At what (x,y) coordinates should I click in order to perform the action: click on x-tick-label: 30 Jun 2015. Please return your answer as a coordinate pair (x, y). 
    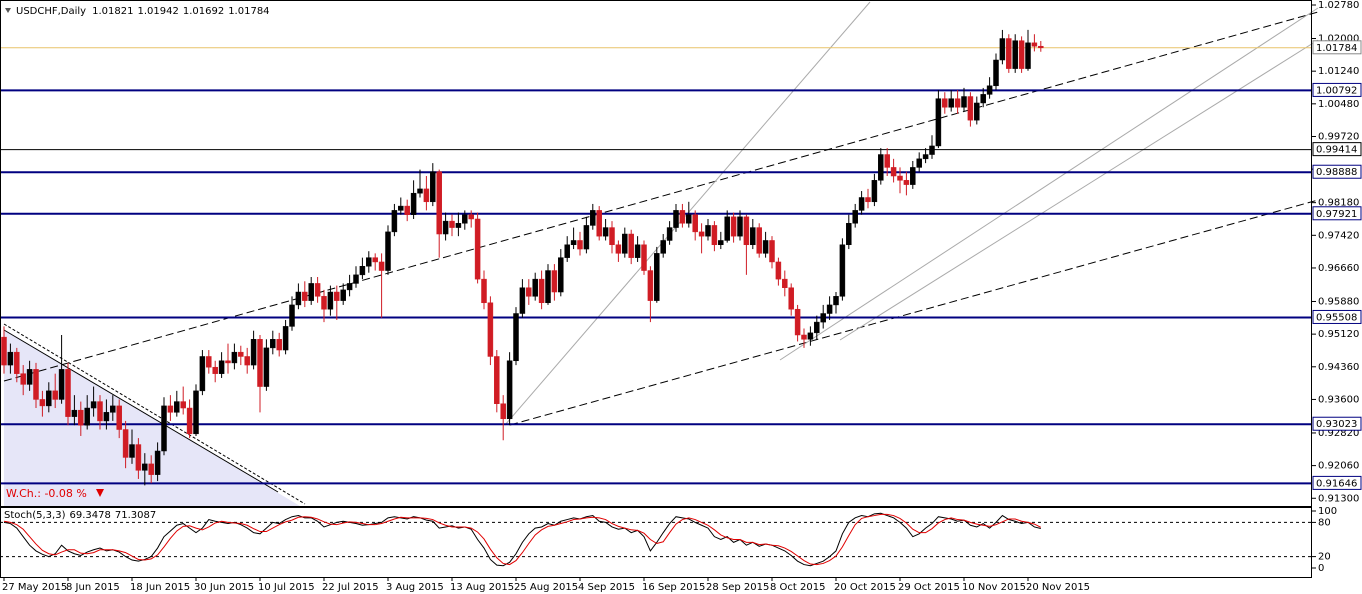
    Looking at the image, I should click on (224, 587).